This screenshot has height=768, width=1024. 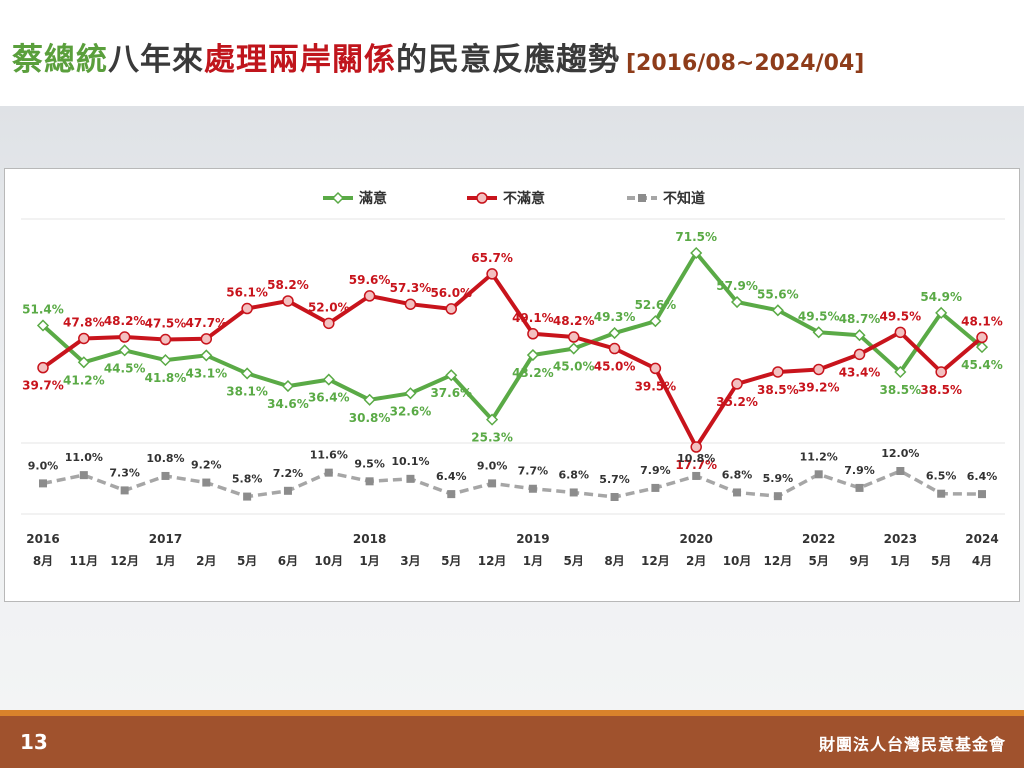 I want to click on unknown-label: 9.0%, so click(x=43, y=465).